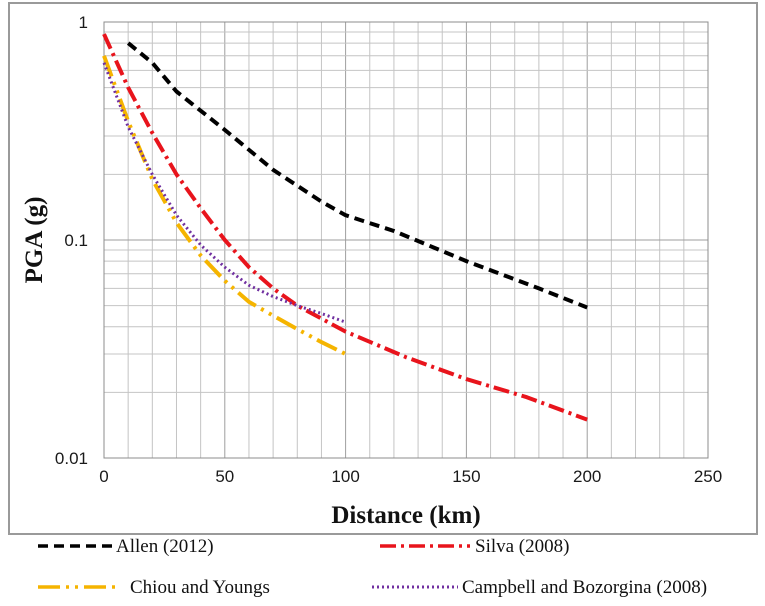 This screenshot has width=765, height=606. Describe the element at coordinates (165, 546) in the screenshot. I see `legend-label-allen-2012: Allen (2012)` at that location.